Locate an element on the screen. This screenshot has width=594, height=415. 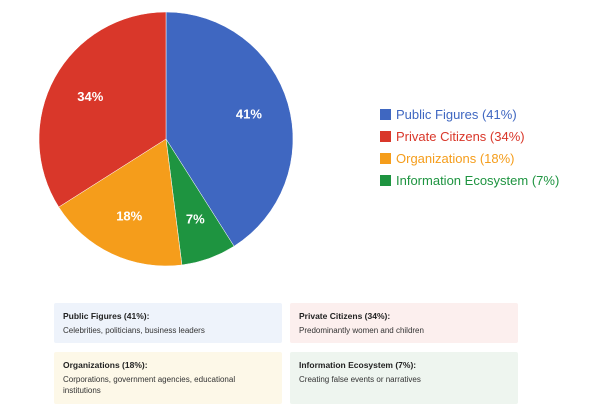
pie-slice-organizations is located at coordinates (120, 202).